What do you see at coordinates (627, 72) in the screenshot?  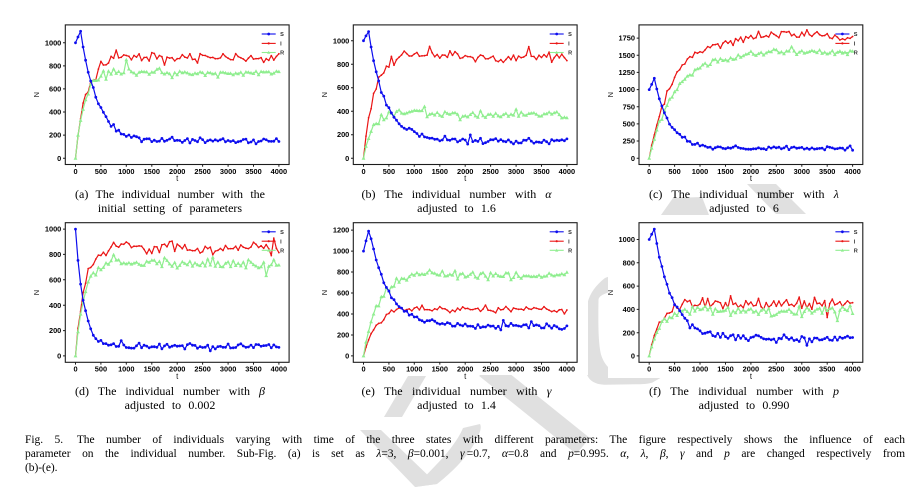 I see `svg-text: 1250` at bounding box center [627, 72].